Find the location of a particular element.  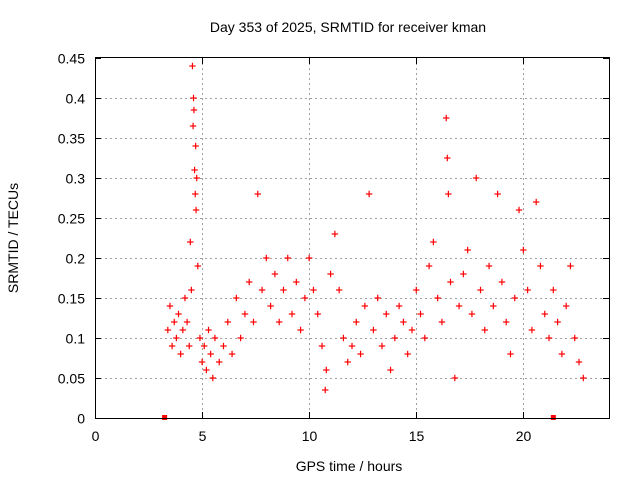

x-range-marker is located at coordinates (165, 417).